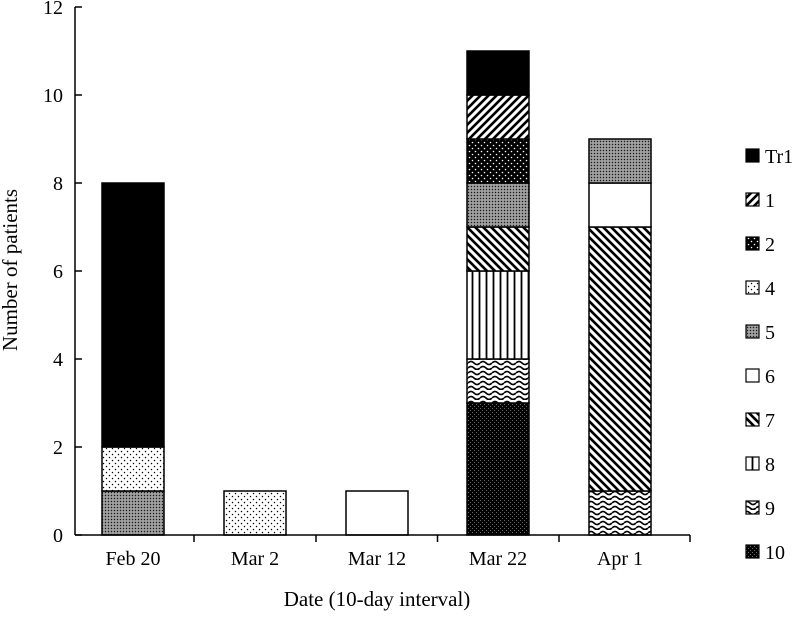  Describe the element at coordinates (779, 157) in the screenshot. I see `legend-label-tr1: Tr1` at that location.